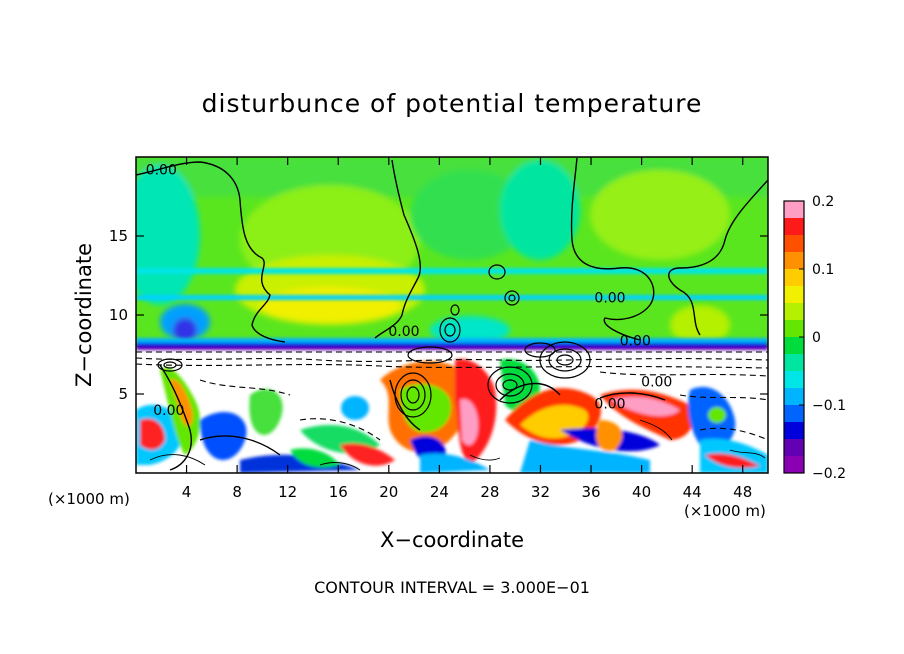 The height and width of the screenshot is (654, 904). Describe the element at coordinates (489, 492) in the screenshot. I see `x-tick-label: 28` at that location.